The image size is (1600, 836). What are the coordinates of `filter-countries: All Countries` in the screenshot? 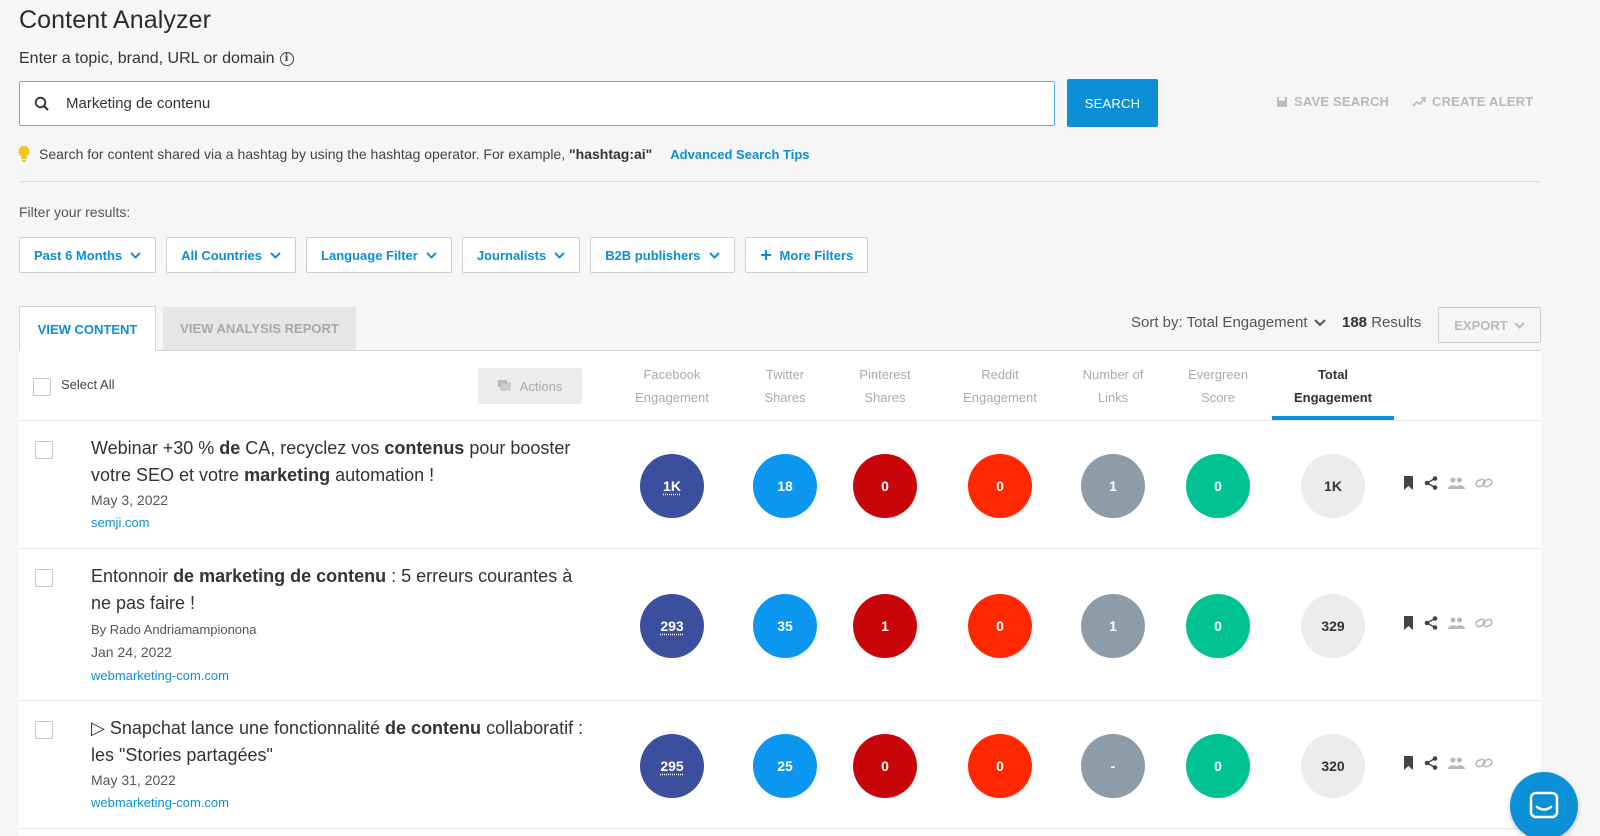 It's located at (231, 255).